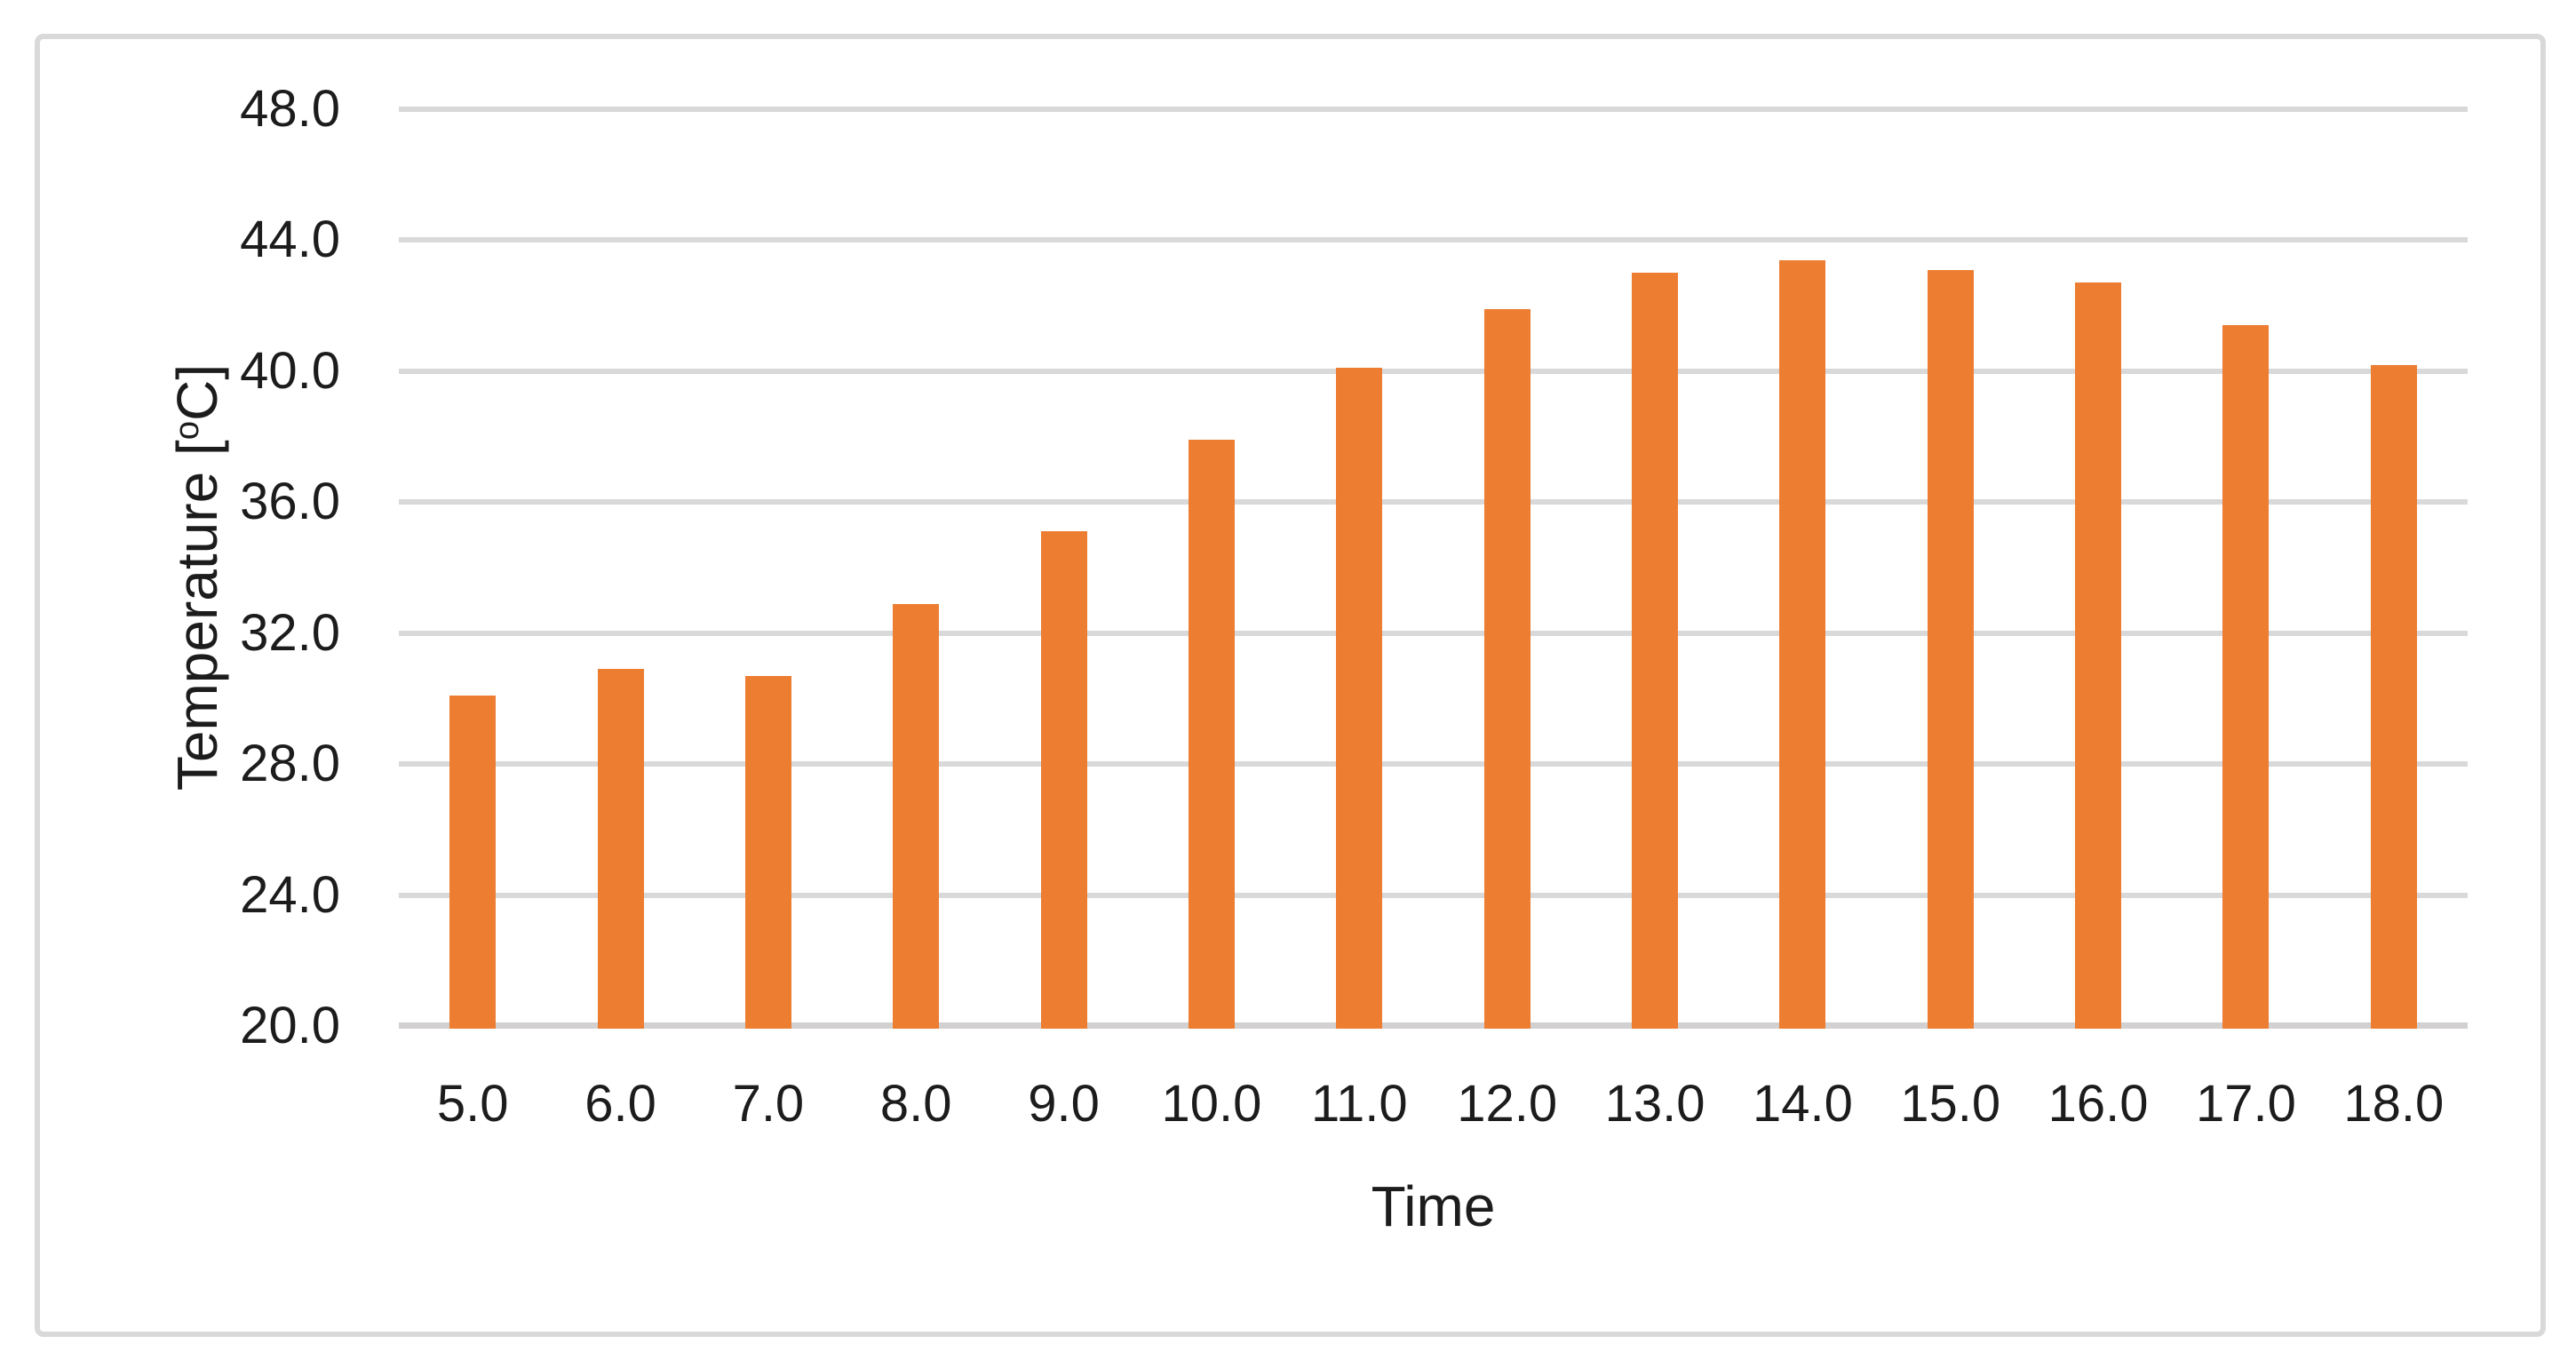  Describe the element at coordinates (290, 109) in the screenshot. I see `y-tick-label: 48.0` at that location.